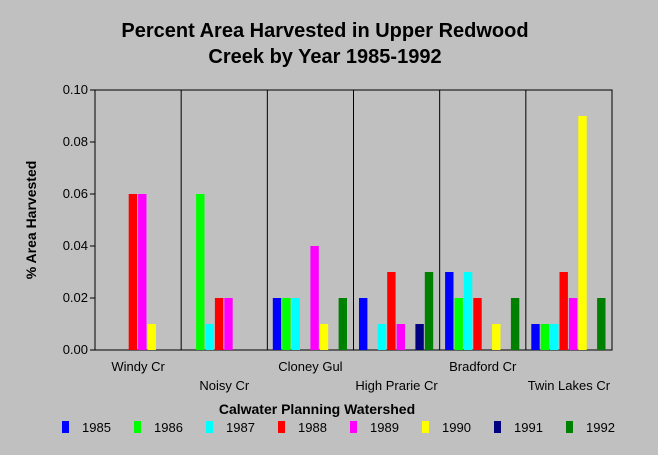 The image size is (658, 455). What do you see at coordinates (75, 141) in the screenshot?
I see `y-tick-label: 0.08` at bounding box center [75, 141].